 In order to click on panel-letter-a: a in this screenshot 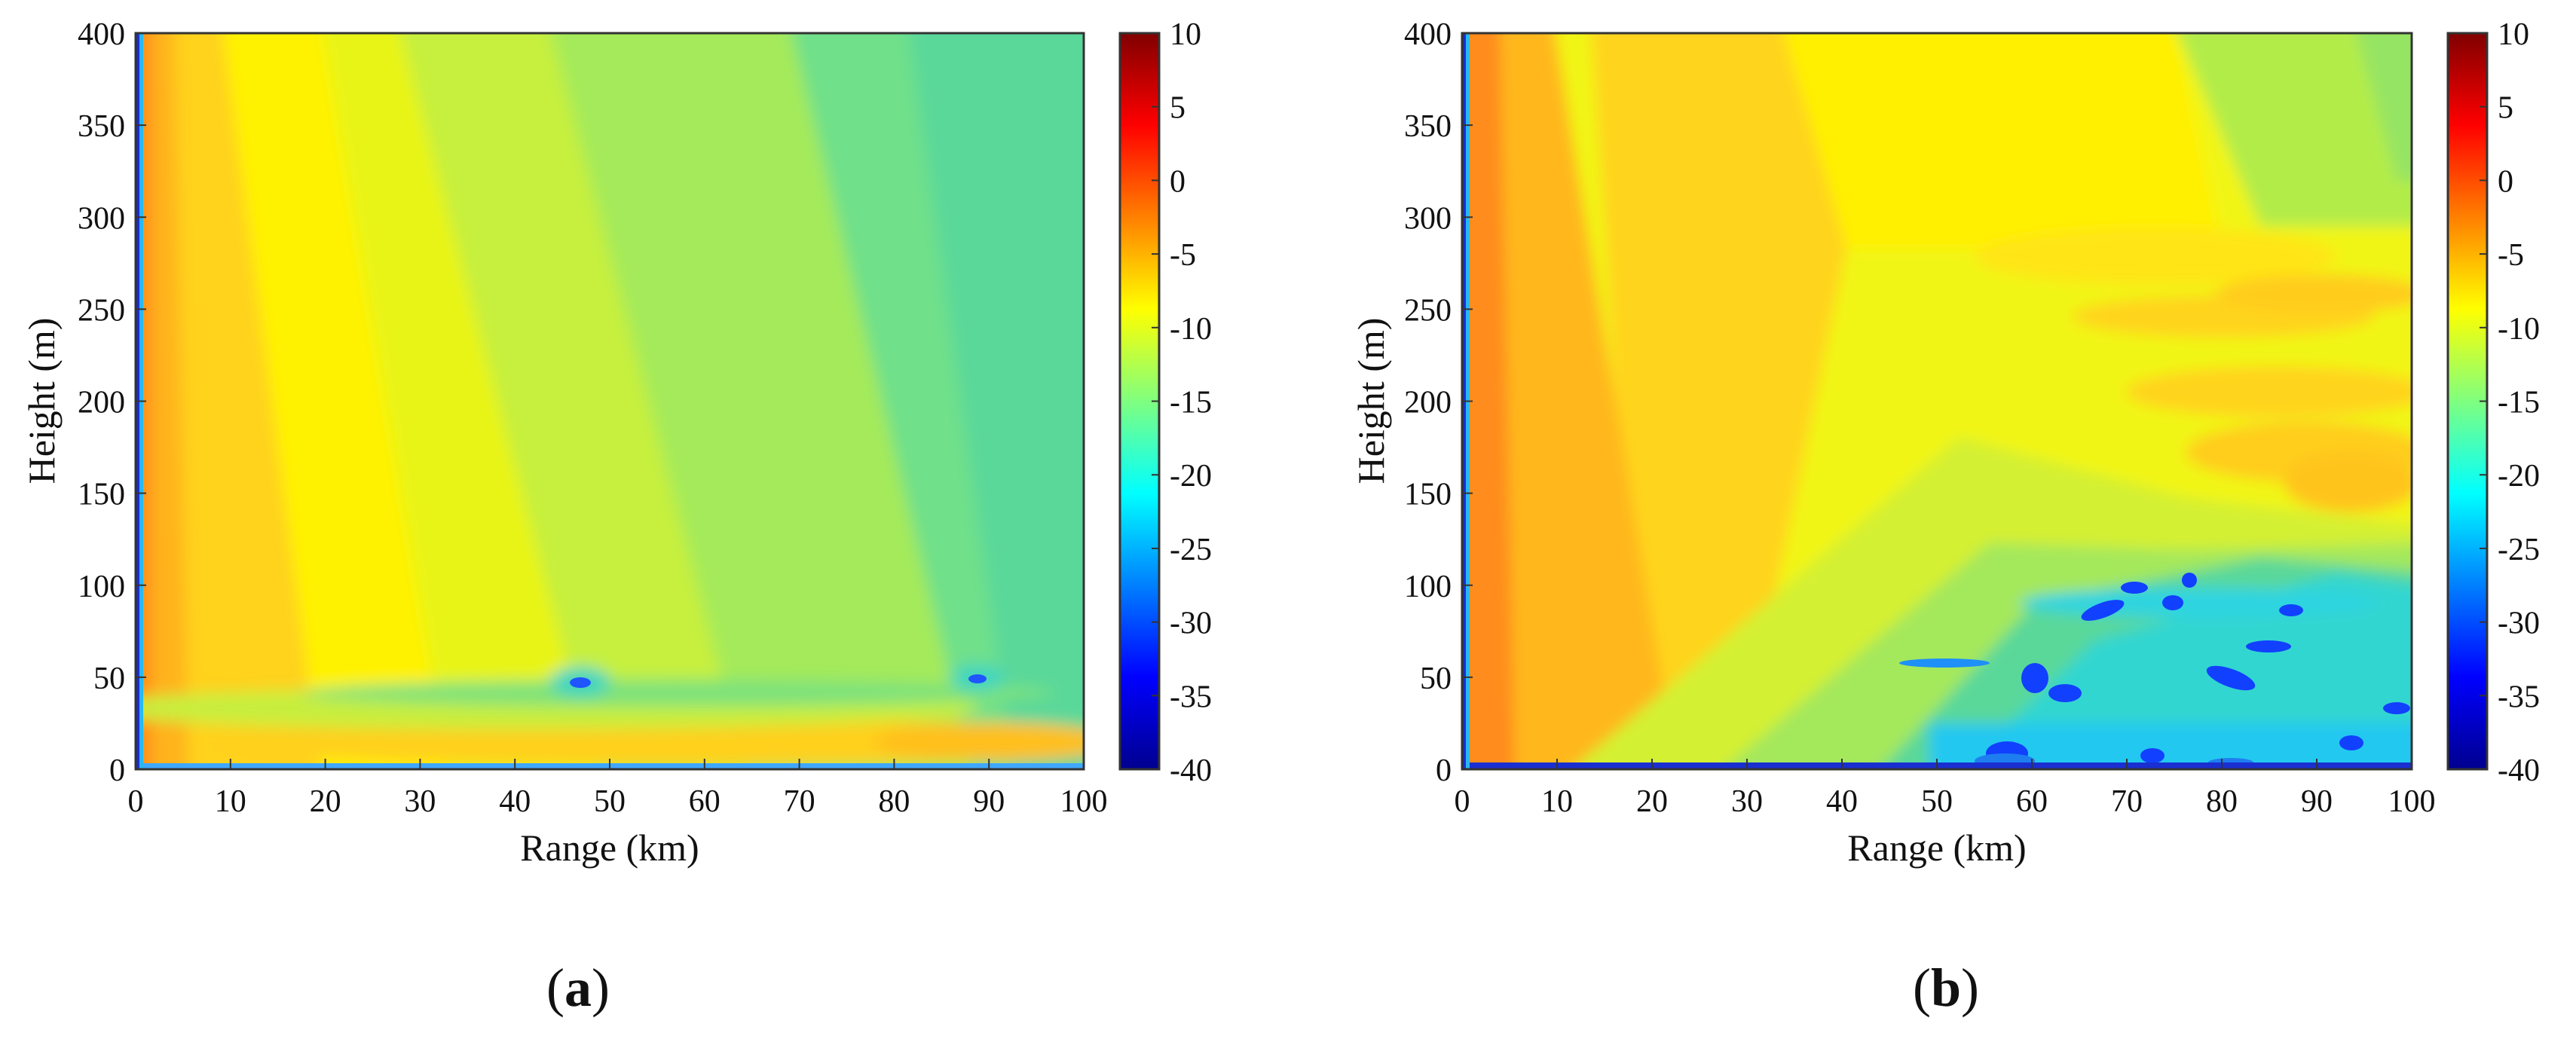, I will do `click(578, 988)`.